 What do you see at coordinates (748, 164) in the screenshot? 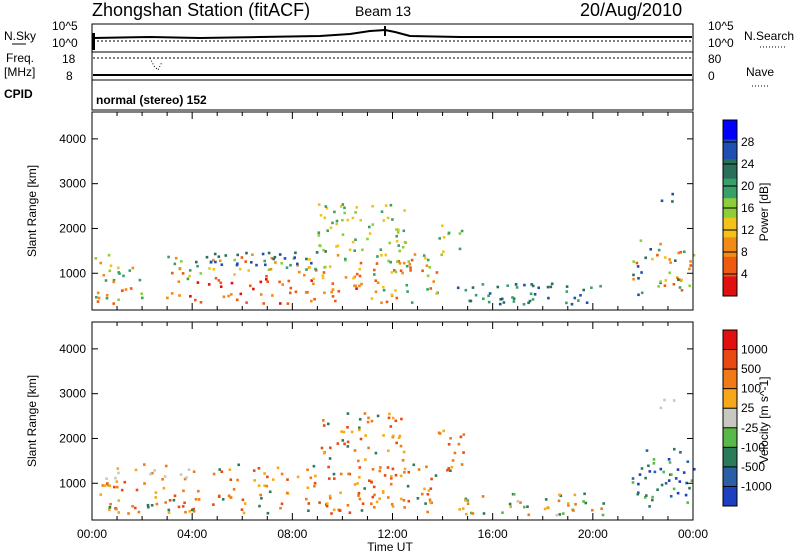
I see `colorbar-tick-label: 24` at bounding box center [748, 164].